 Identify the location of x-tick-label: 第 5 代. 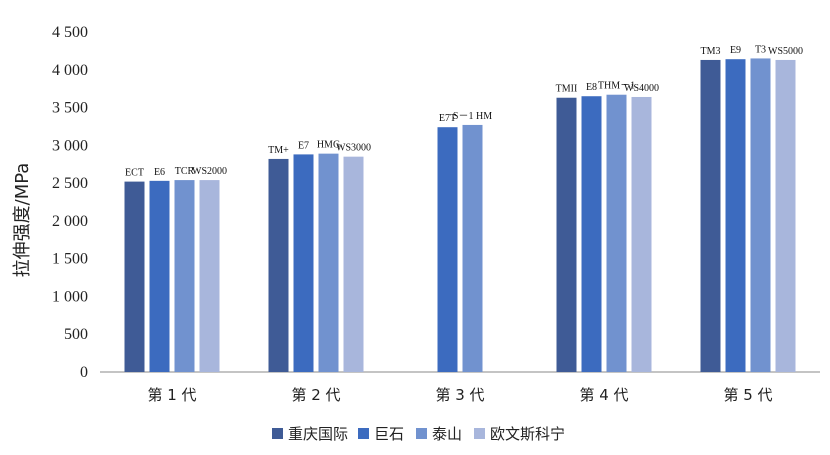
(747, 395).